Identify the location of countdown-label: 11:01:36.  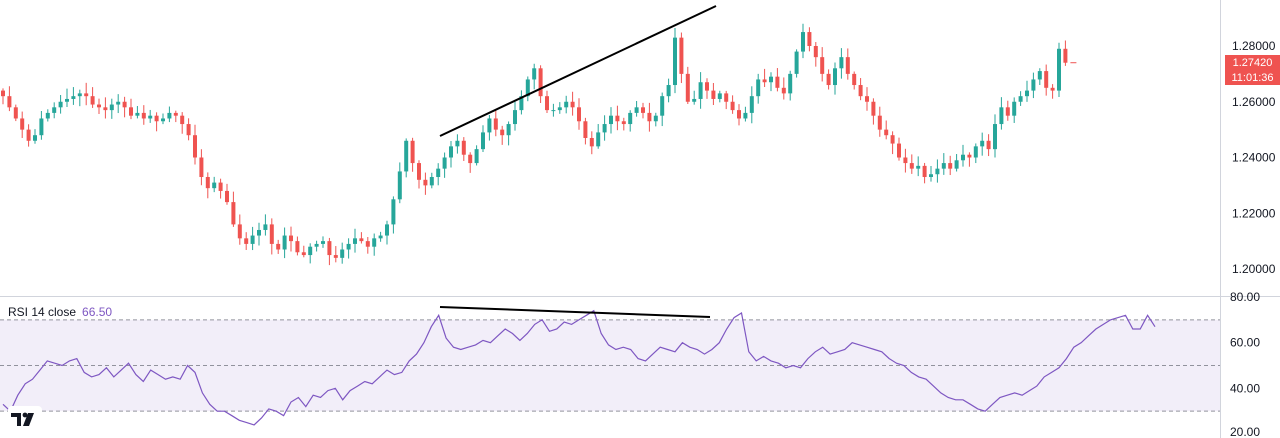
(1252, 78).